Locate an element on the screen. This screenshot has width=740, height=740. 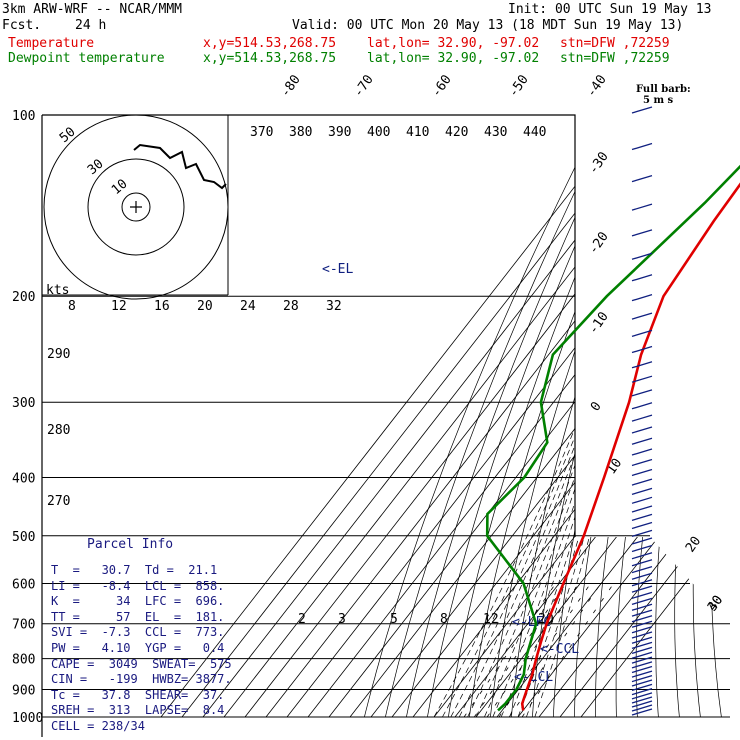
temperature-latlon: lat,lon= 32.90, -97.02 is located at coordinates (453, 43).